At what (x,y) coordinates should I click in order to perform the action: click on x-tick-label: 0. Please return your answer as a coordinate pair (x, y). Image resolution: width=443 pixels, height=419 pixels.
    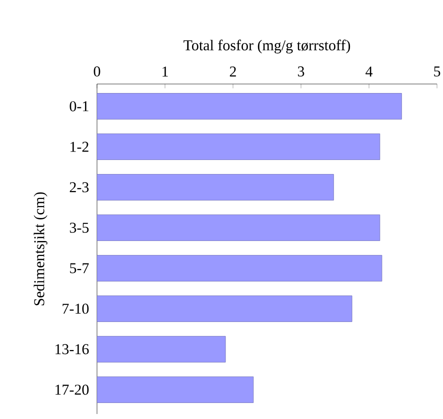
    Looking at the image, I should click on (97, 71).